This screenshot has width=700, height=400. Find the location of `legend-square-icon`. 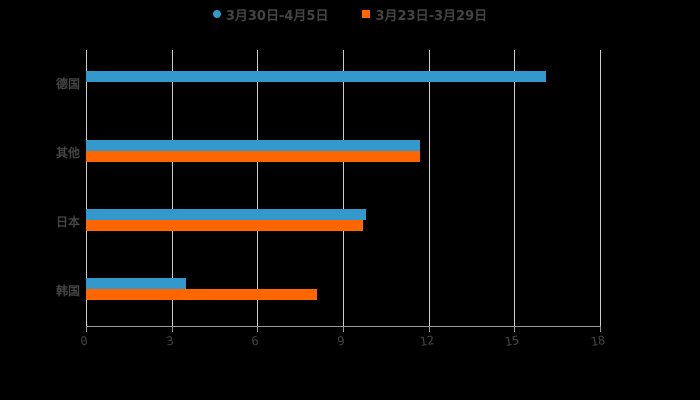

legend-square-icon is located at coordinates (366, 14).